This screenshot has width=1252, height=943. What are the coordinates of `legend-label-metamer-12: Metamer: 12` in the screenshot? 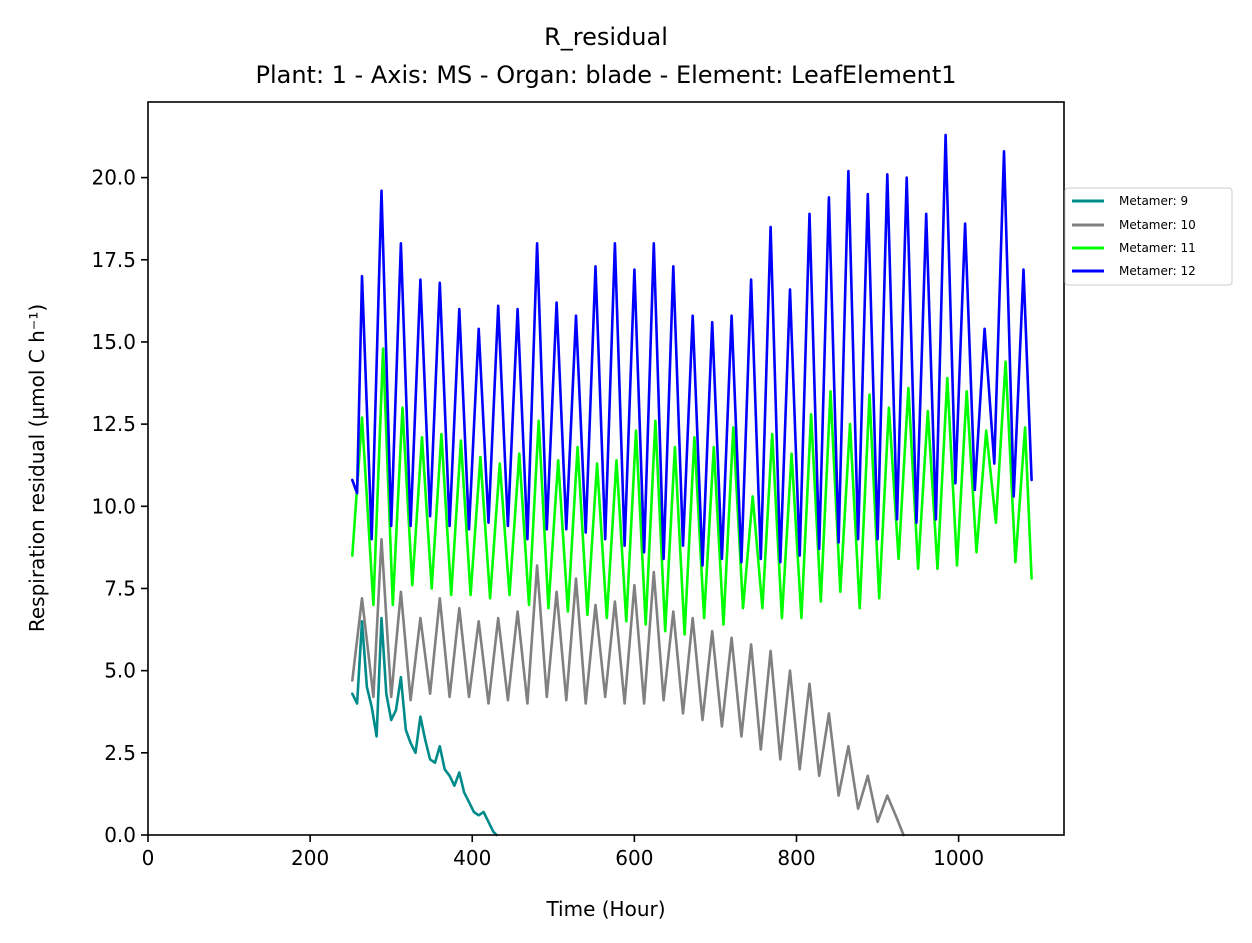 It's located at (1157, 271).